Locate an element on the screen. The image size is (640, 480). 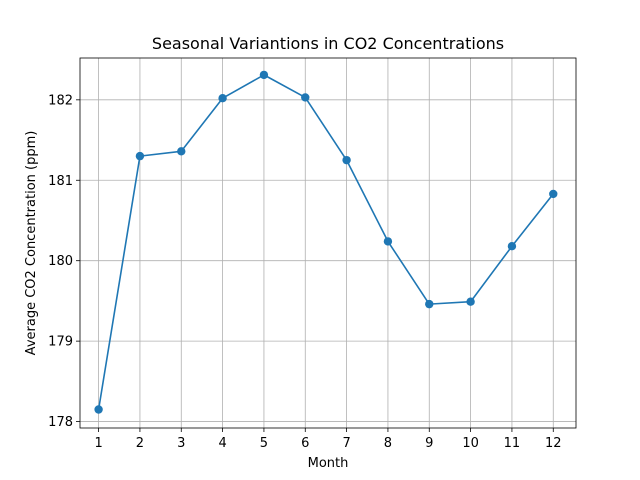
y-tick-label: 182 is located at coordinates (60, 100).